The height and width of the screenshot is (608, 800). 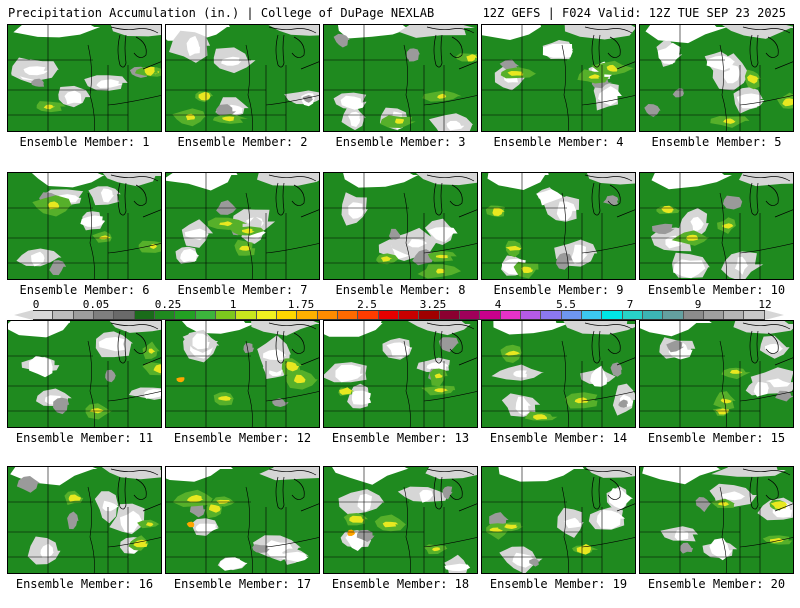 I want to click on ensemble-member-label: Ensemble Member: 10, so click(x=716, y=290).